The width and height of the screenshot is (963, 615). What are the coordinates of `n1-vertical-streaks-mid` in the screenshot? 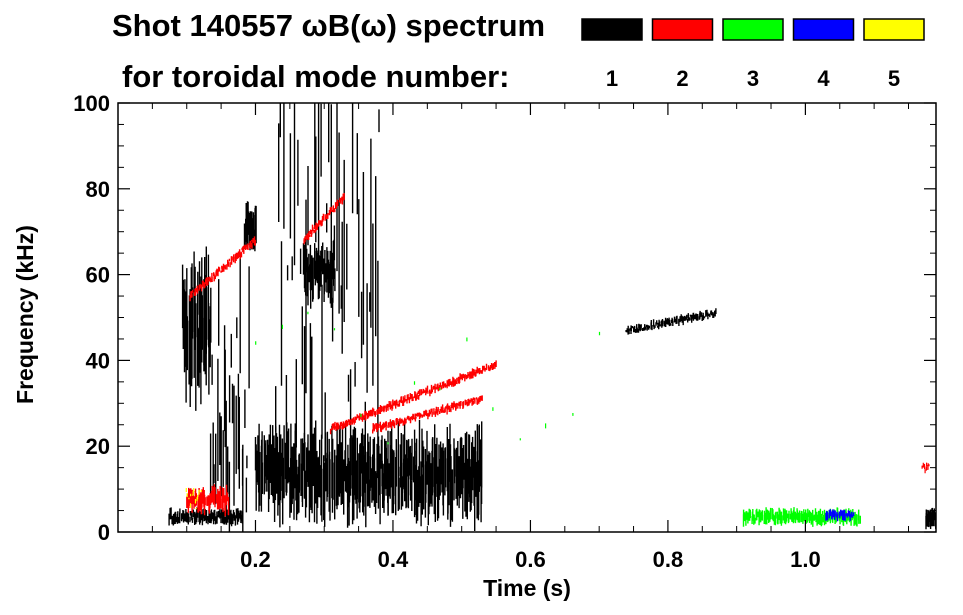 It's located at (327, 299).